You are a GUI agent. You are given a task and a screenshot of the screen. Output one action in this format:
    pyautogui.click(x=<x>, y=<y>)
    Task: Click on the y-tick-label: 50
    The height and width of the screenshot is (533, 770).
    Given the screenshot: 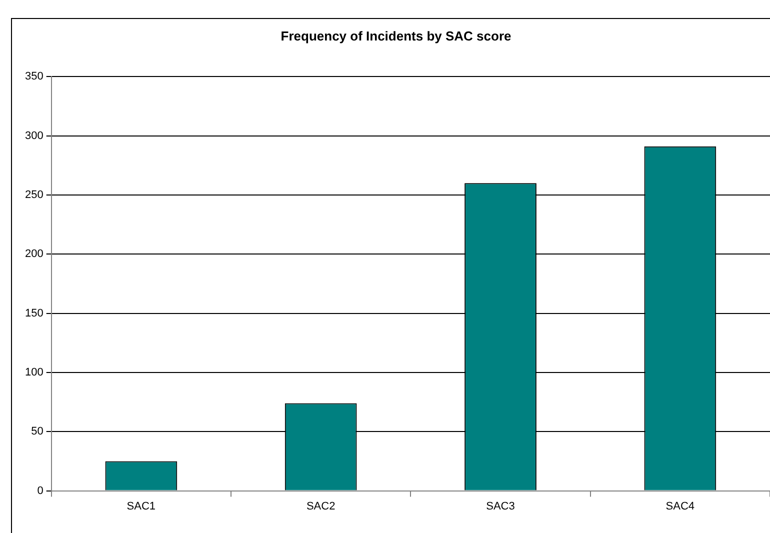 What is the action you would take?
    pyautogui.click(x=37, y=432)
    